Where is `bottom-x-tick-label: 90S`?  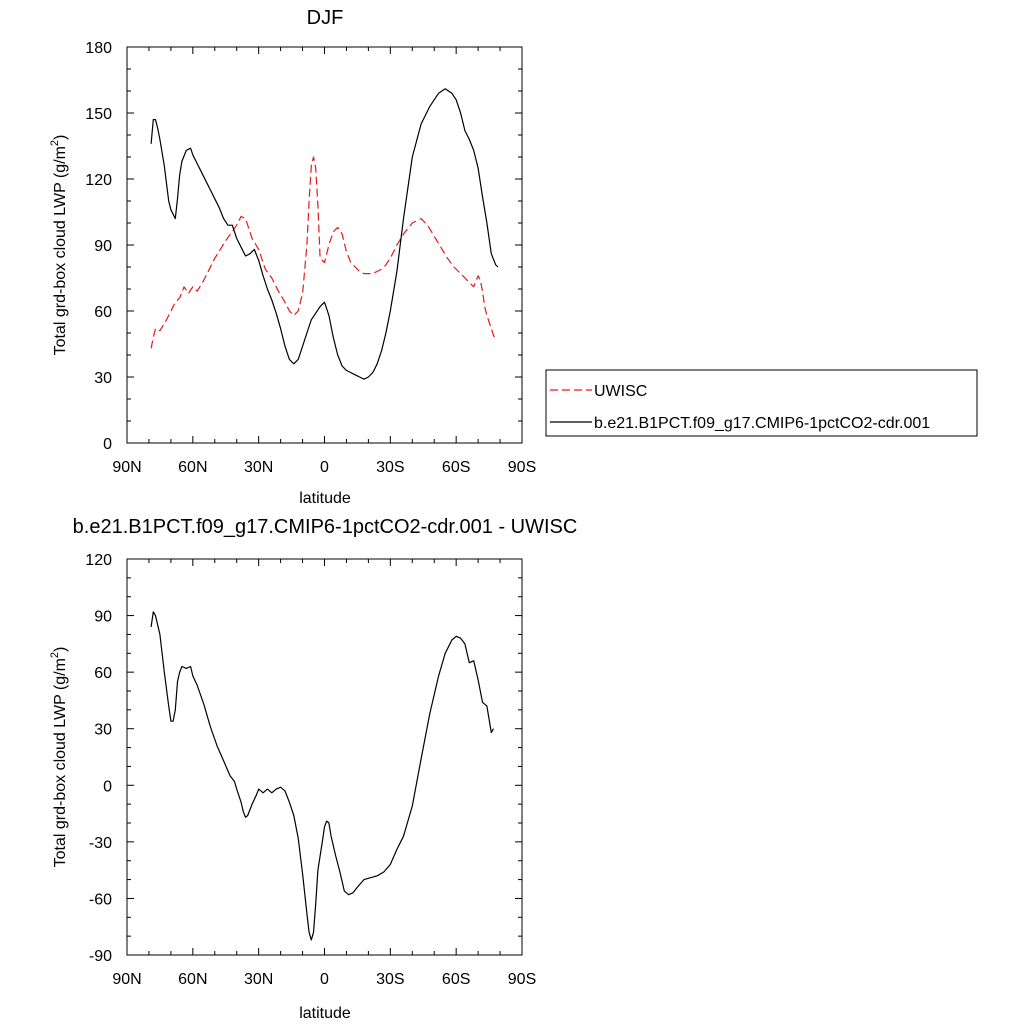
bottom-x-tick-label: 90S is located at coordinates (522, 979).